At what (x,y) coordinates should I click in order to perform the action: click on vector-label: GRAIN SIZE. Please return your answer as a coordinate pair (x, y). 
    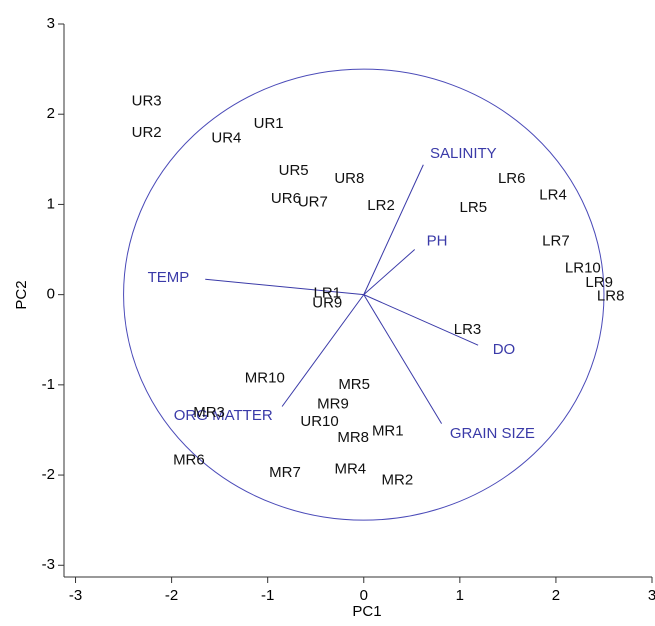
    Looking at the image, I should click on (492, 433).